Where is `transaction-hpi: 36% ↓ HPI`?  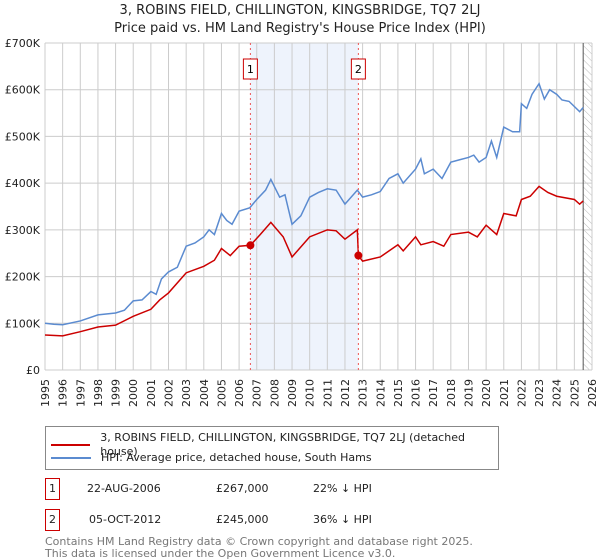 transaction-hpi: 36% ↓ HPI is located at coordinates (342, 519).